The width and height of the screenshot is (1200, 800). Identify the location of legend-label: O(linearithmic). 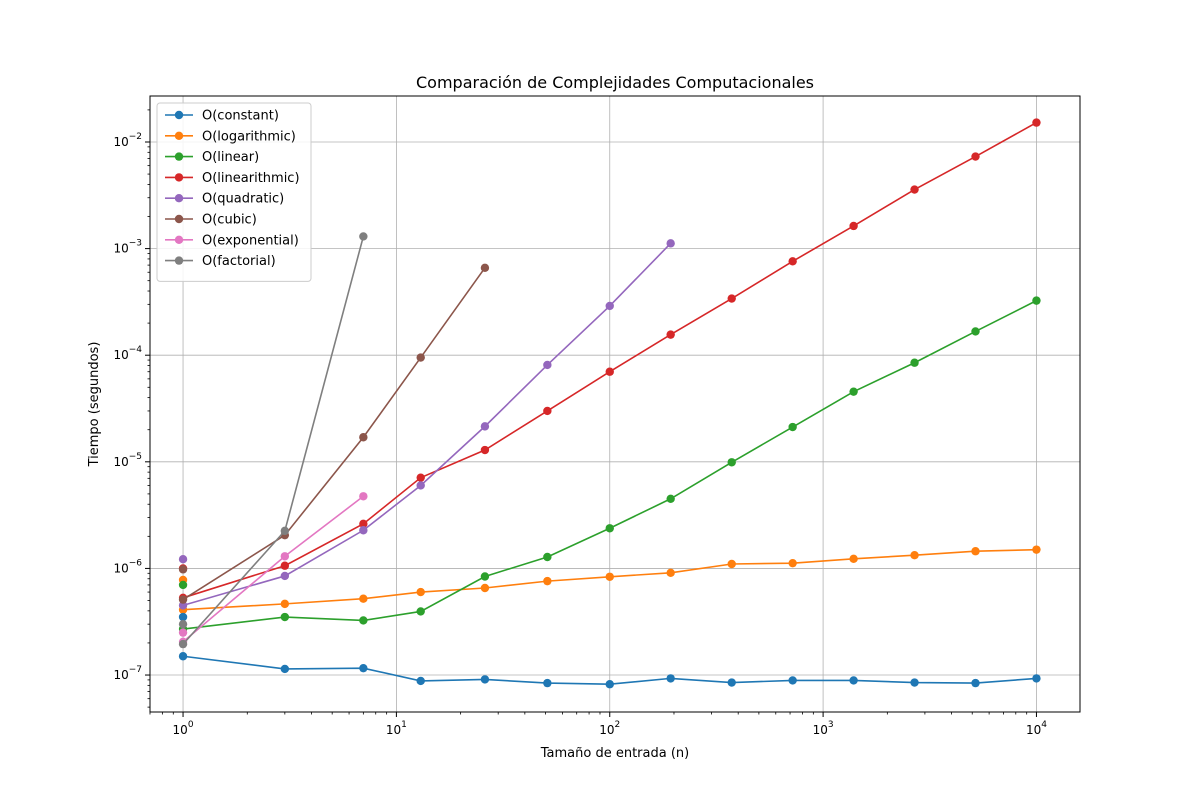
(251, 178).